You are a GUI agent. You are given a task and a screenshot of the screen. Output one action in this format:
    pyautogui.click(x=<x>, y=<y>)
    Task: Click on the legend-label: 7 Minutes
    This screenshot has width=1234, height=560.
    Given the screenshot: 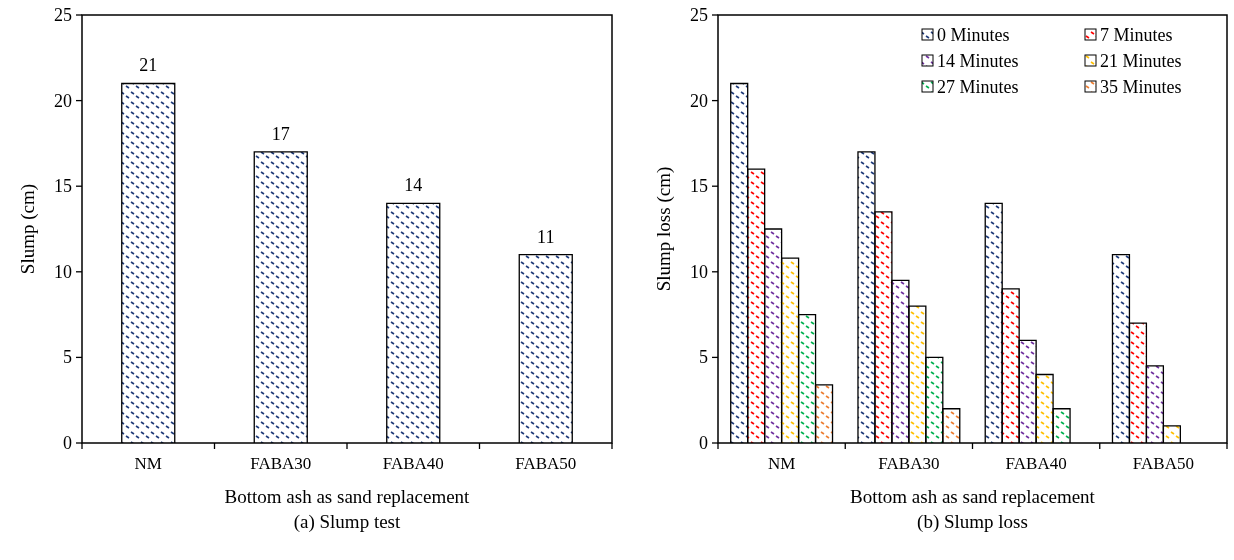 What is the action you would take?
    pyautogui.click(x=1136, y=35)
    